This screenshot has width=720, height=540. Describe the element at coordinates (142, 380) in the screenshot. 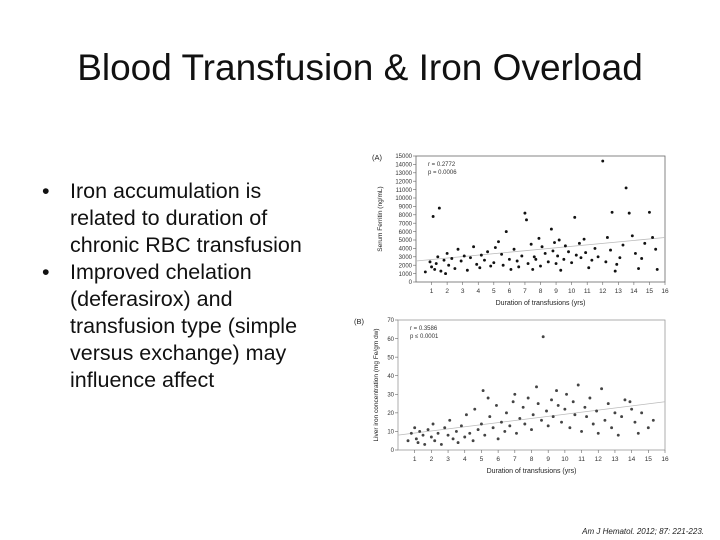

I see `bullet-line: influence affect` at that location.